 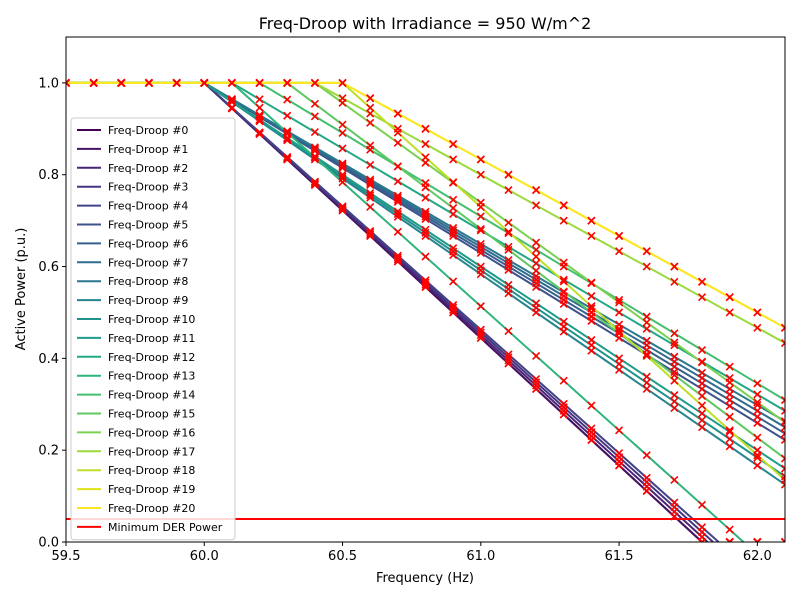 What do you see at coordinates (151, 338) in the screenshot?
I see `legend-label: Freq-Droop #11` at bounding box center [151, 338].